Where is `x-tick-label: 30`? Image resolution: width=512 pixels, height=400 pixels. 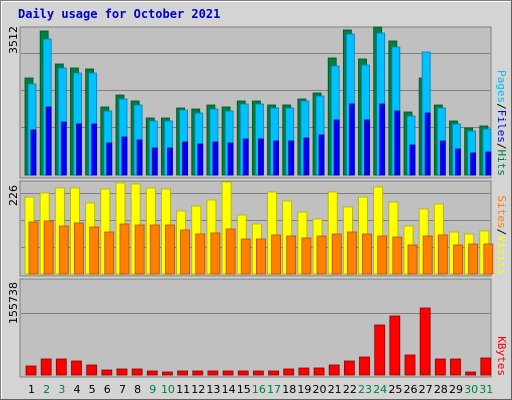 x-tick-label: 30 is located at coordinates (471, 389).